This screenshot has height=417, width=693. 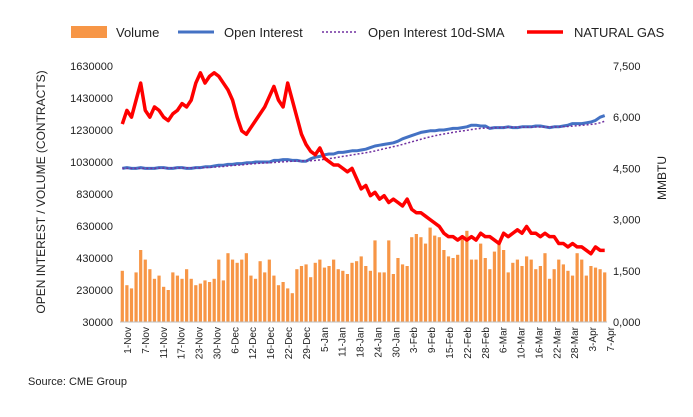 What do you see at coordinates (432, 340) in the screenshot?
I see `x-tick-label: 9-Feb` at bounding box center [432, 340].